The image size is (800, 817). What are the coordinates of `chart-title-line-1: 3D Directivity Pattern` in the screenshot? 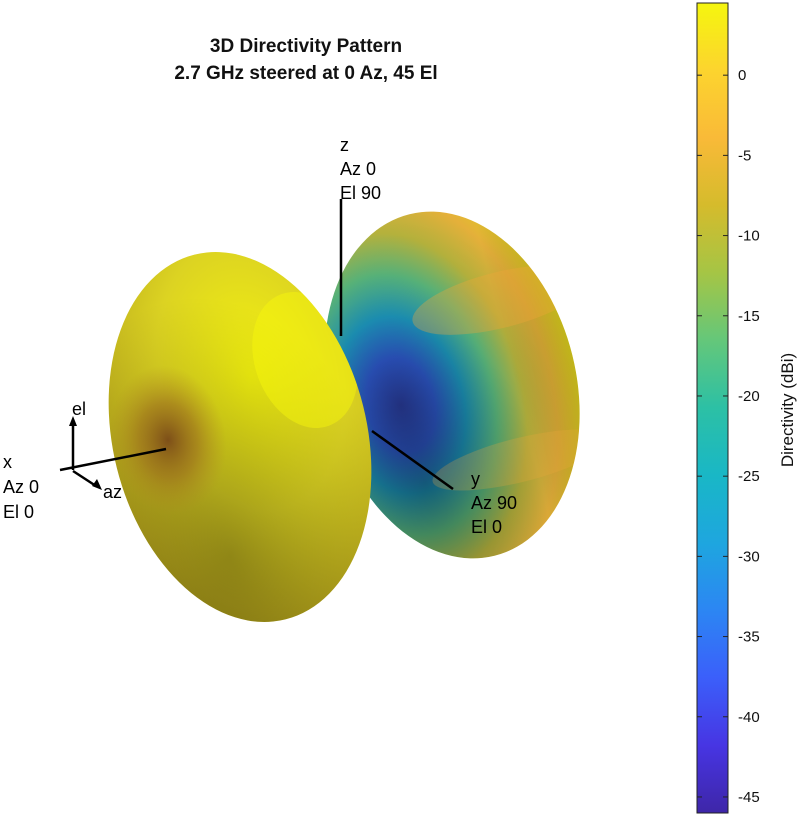 It's located at (306, 46).